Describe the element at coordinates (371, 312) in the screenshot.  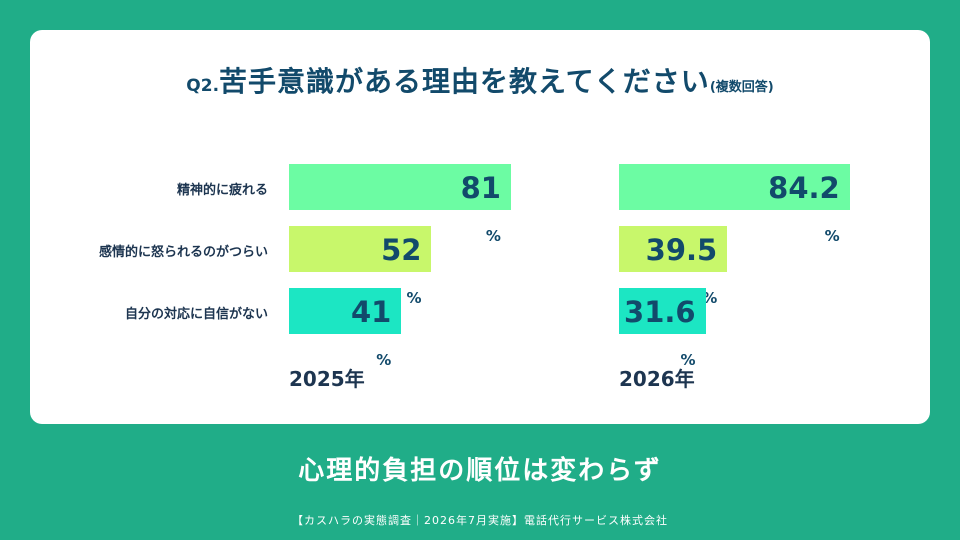
I see `data-label-value: 41` at that location.